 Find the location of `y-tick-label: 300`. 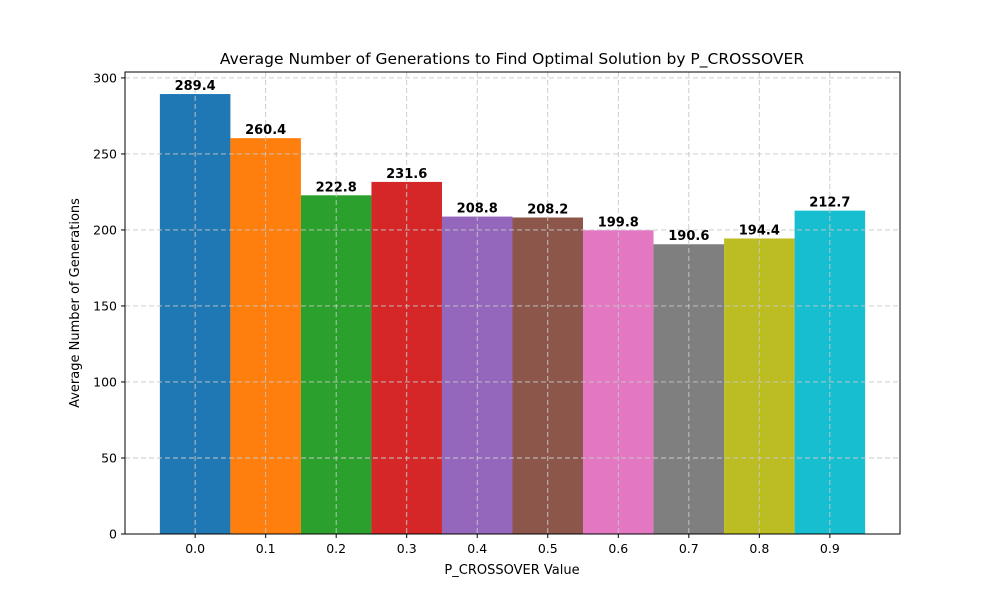

y-tick-label: 300 is located at coordinates (105, 77).